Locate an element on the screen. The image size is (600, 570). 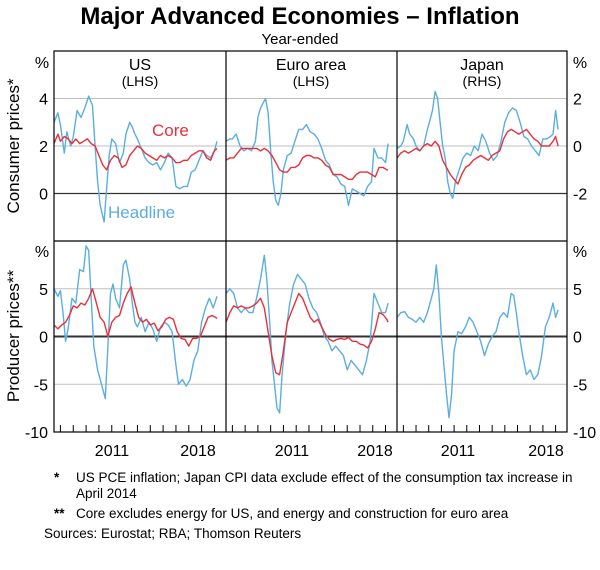
unit-label-top-left: % is located at coordinates (42, 63).